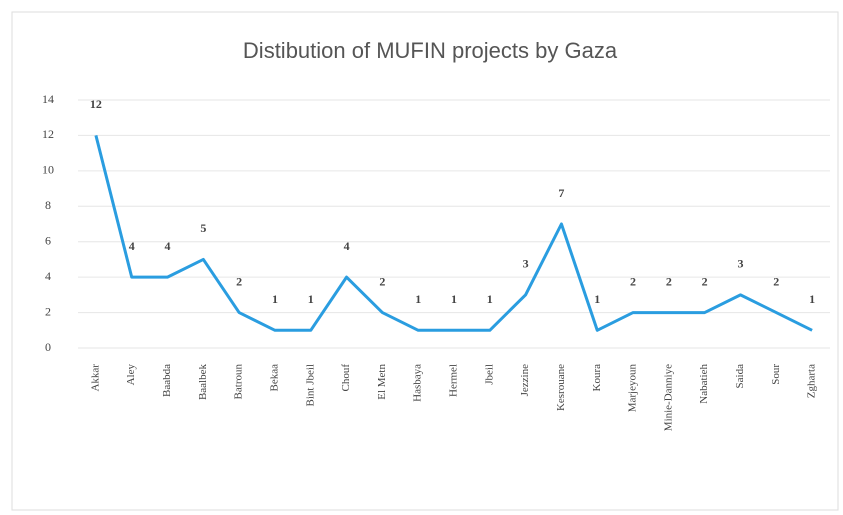 The height and width of the screenshot is (515, 843). What do you see at coordinates (131, 375) in the screenshot?
I see `x-tick-label: Aley` at bounding box center [131, 375].